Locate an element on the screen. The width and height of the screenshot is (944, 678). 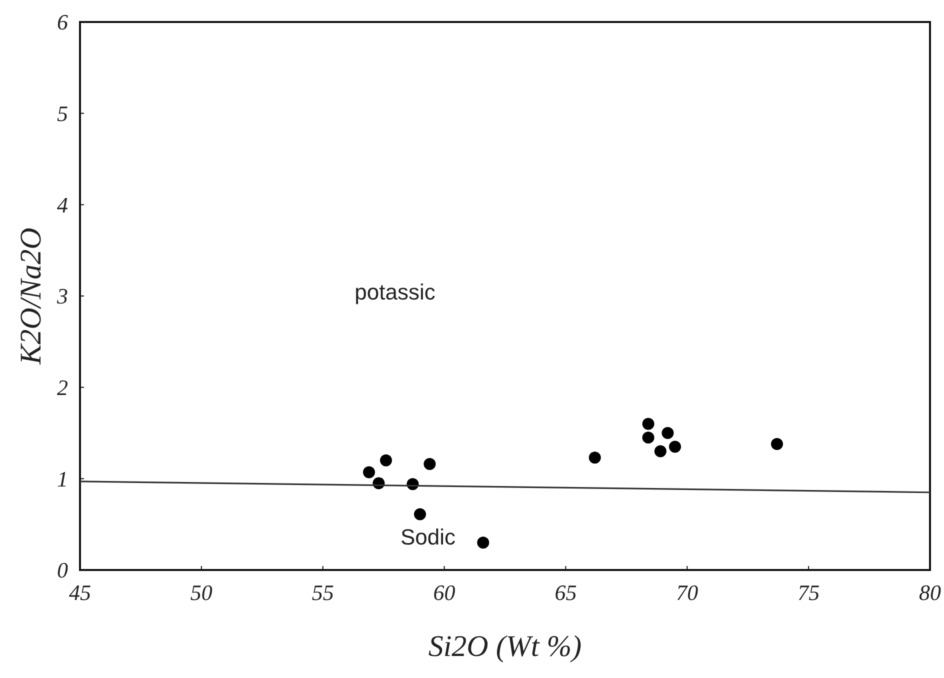
annotation: Sodic is located at coordinates (428, 537).